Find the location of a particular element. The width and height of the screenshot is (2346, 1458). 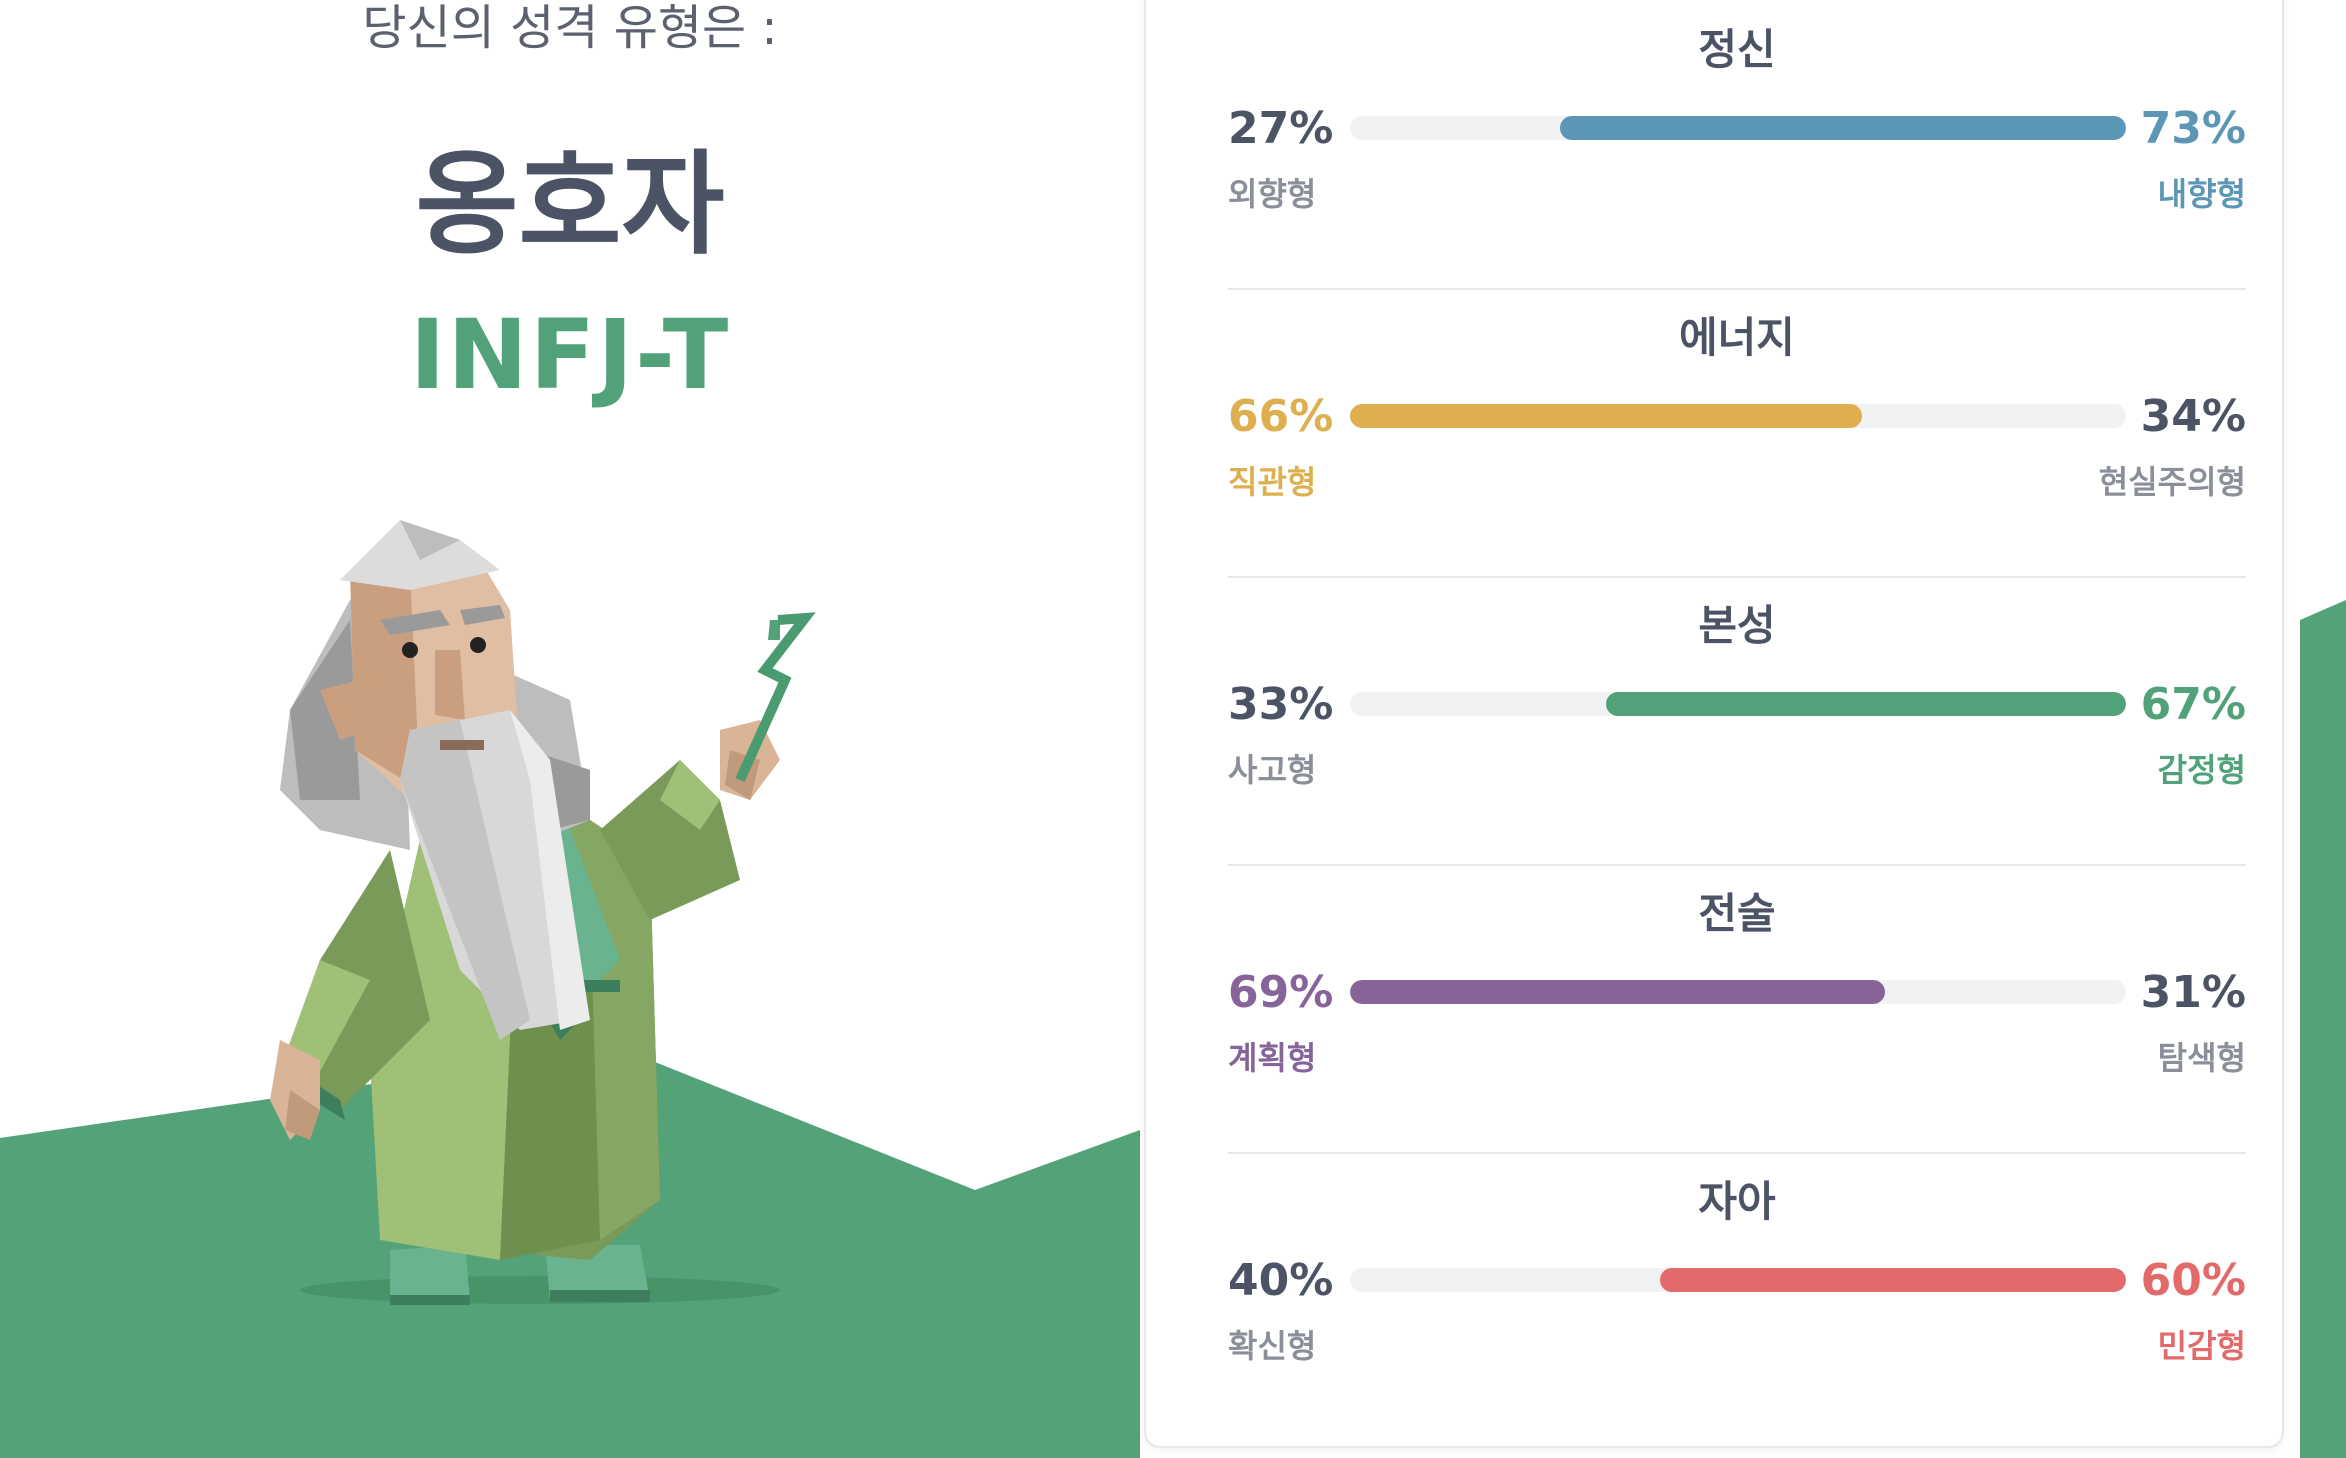

trait-right-percent: 31% is located at coordinates (2193, 992).